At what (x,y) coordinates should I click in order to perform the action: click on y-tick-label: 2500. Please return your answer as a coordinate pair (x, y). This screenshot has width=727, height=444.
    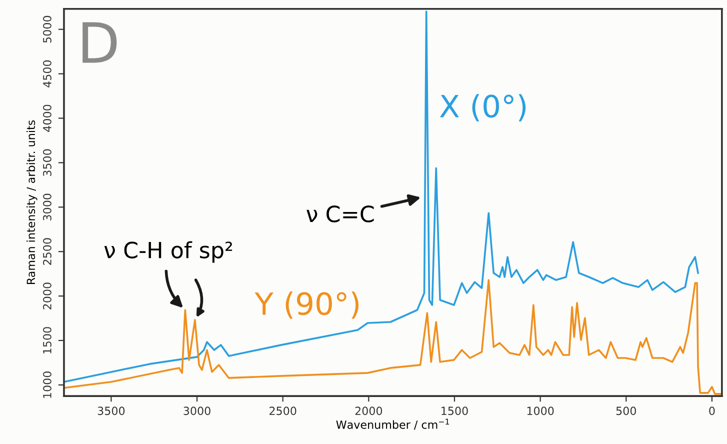
    Looking at the image, I should click on (47, 251).